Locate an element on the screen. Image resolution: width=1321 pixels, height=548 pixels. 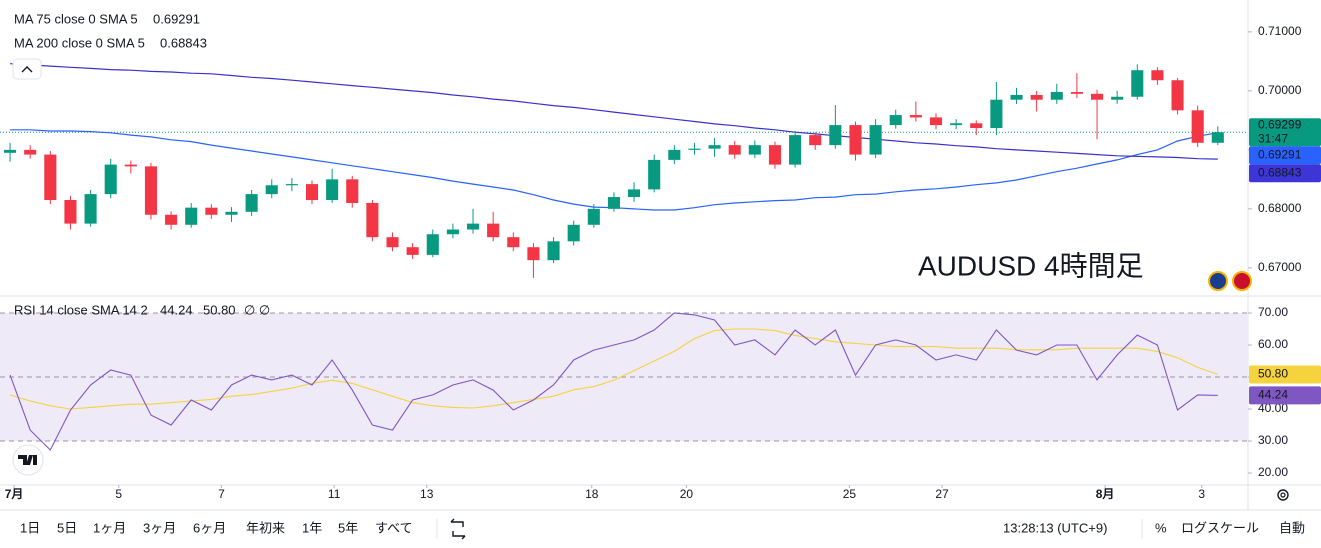
y-tick-label: 20.00 is located at coordinates (1273, 472).